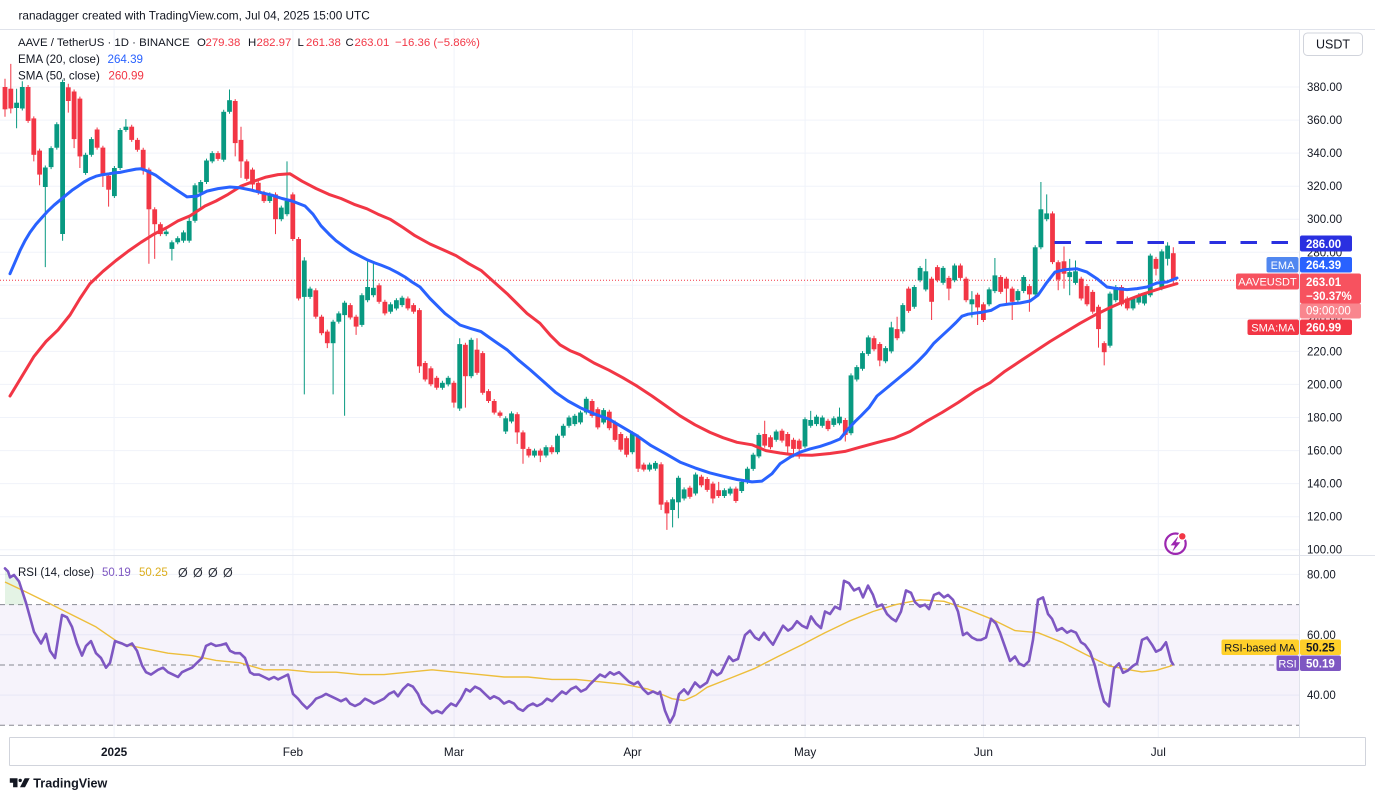 The image size is (1375, 801). I want to click on svg-text: Mar, so click(454, 752).